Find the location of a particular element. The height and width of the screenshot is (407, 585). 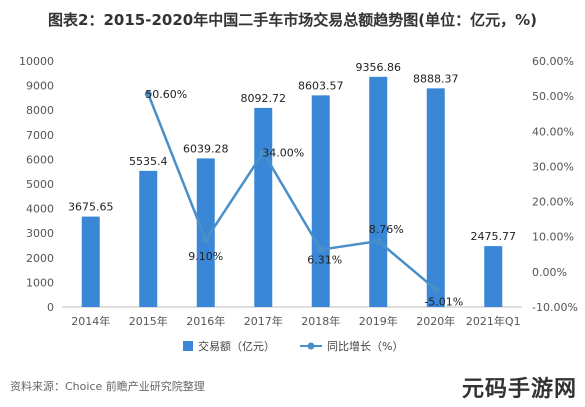

growth-value-label: 6.31% is located at coordinates (324, 260).